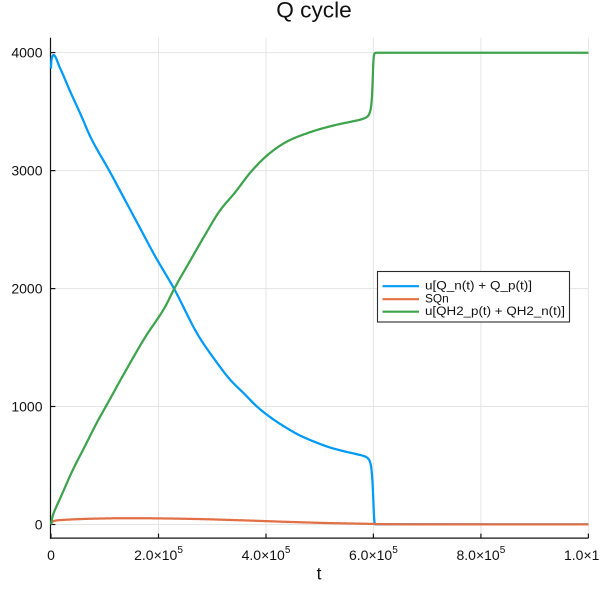 This screenshot has height=600, width=600. I want to click on svg-text: u[QH2_p(t) + QH2_n(t)], so click(495, 312).